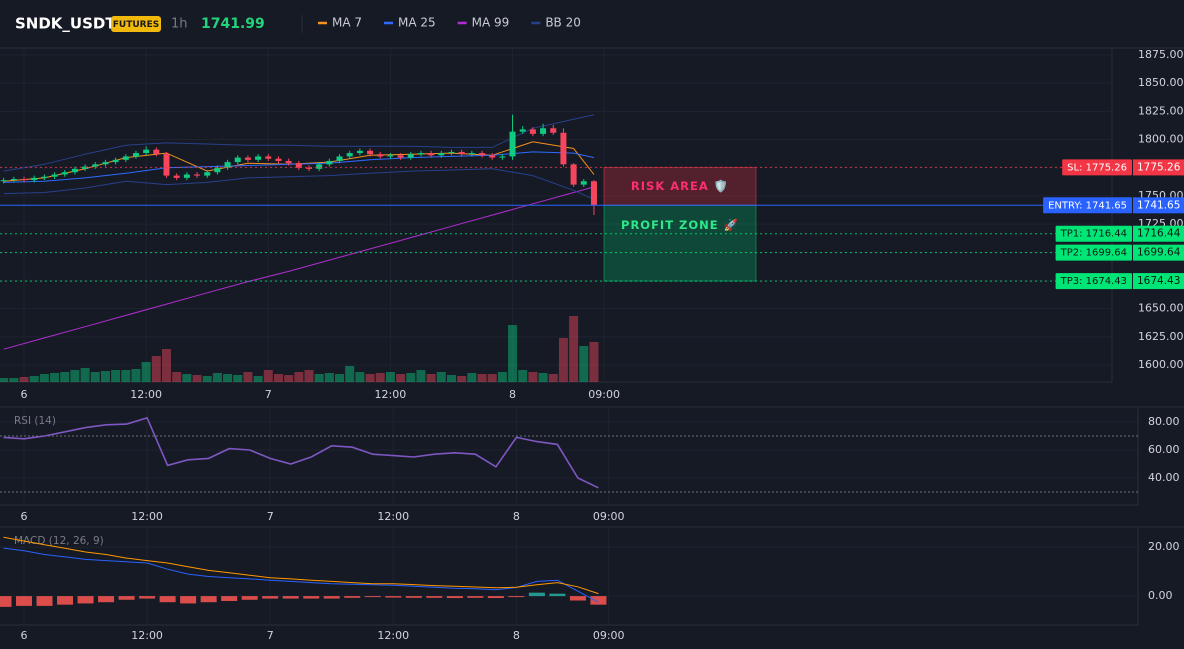  Describe the element at coordinates (136, 25) in the screenshot. I see `badge: FUTURES` at that location.